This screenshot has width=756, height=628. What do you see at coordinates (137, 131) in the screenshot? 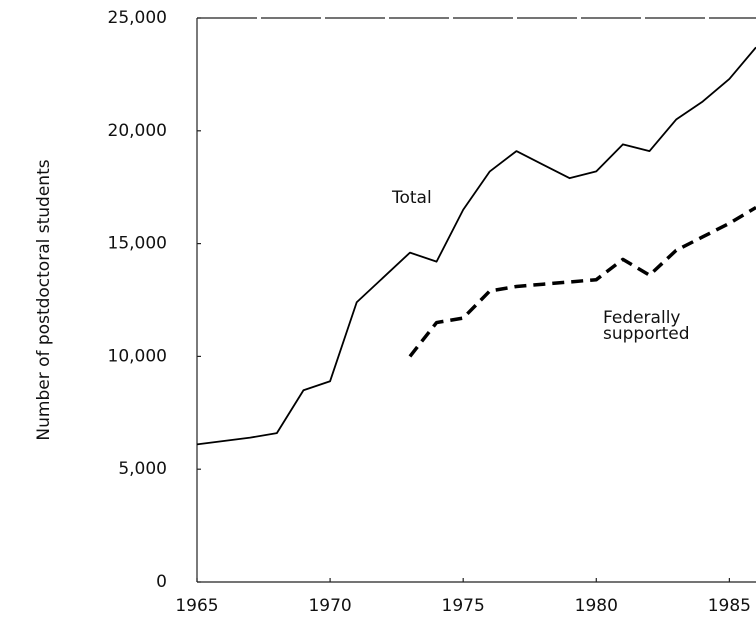
I see `y-tick-label: 20,000` at bounding box center [137, 131].